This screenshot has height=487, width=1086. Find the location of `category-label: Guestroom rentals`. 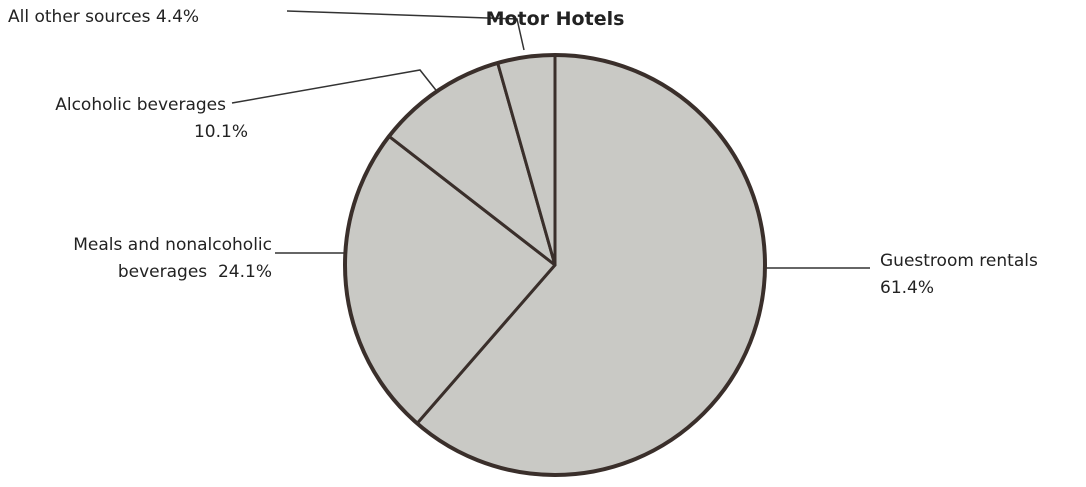

category-label: Guestroom rentals is located at coordinates (959, 261).